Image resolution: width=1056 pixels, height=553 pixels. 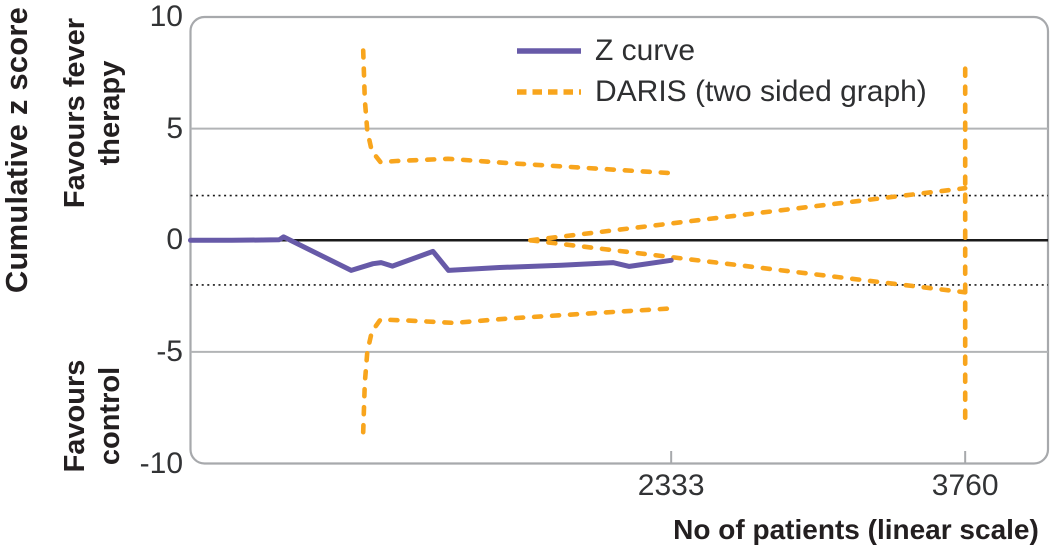 I want to click on y-region-label-line: control, so click(x=110, y=416).